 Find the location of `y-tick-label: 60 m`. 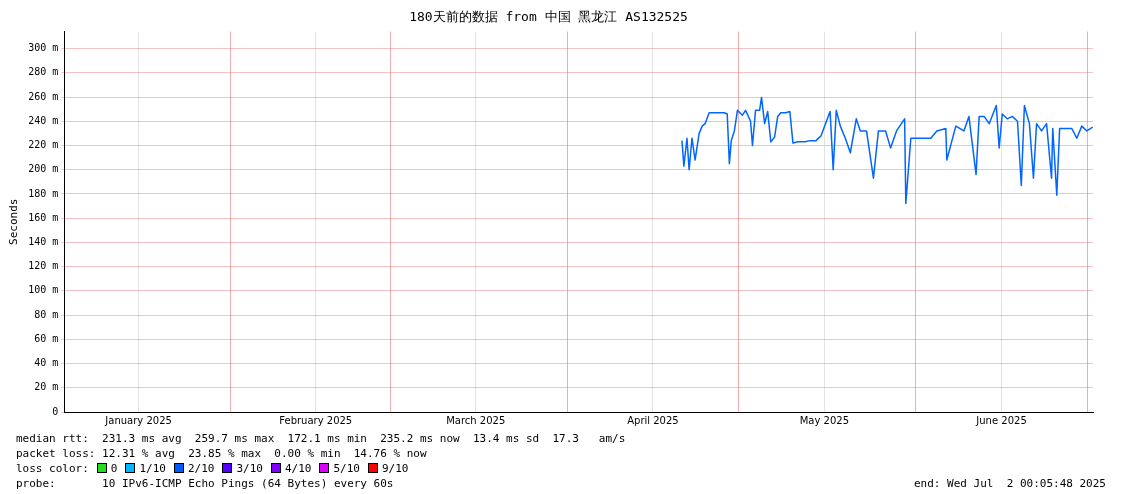

y-tick-label: 60 m is located at coordinates (46, 338).